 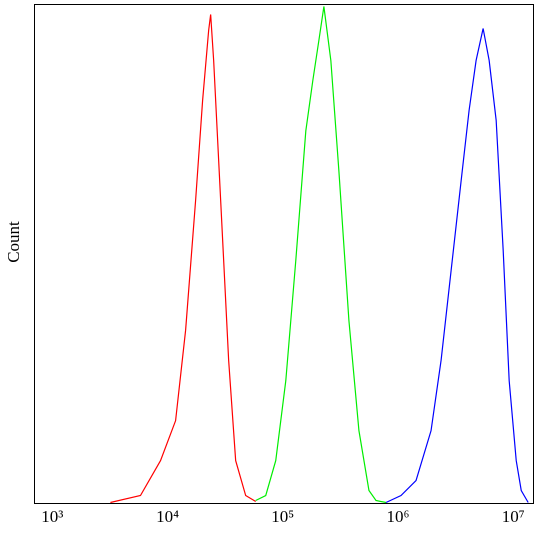 What do you see at coordinates (167, 516) in the screenshot?
I see `x-tick-label: 10⁴` at bounding box center [167, 516].